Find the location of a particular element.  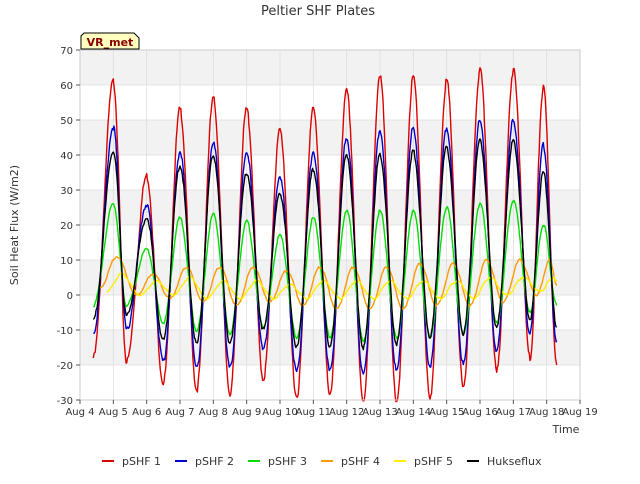

y-tick-label: 50 is located at coordinates (66, 121).